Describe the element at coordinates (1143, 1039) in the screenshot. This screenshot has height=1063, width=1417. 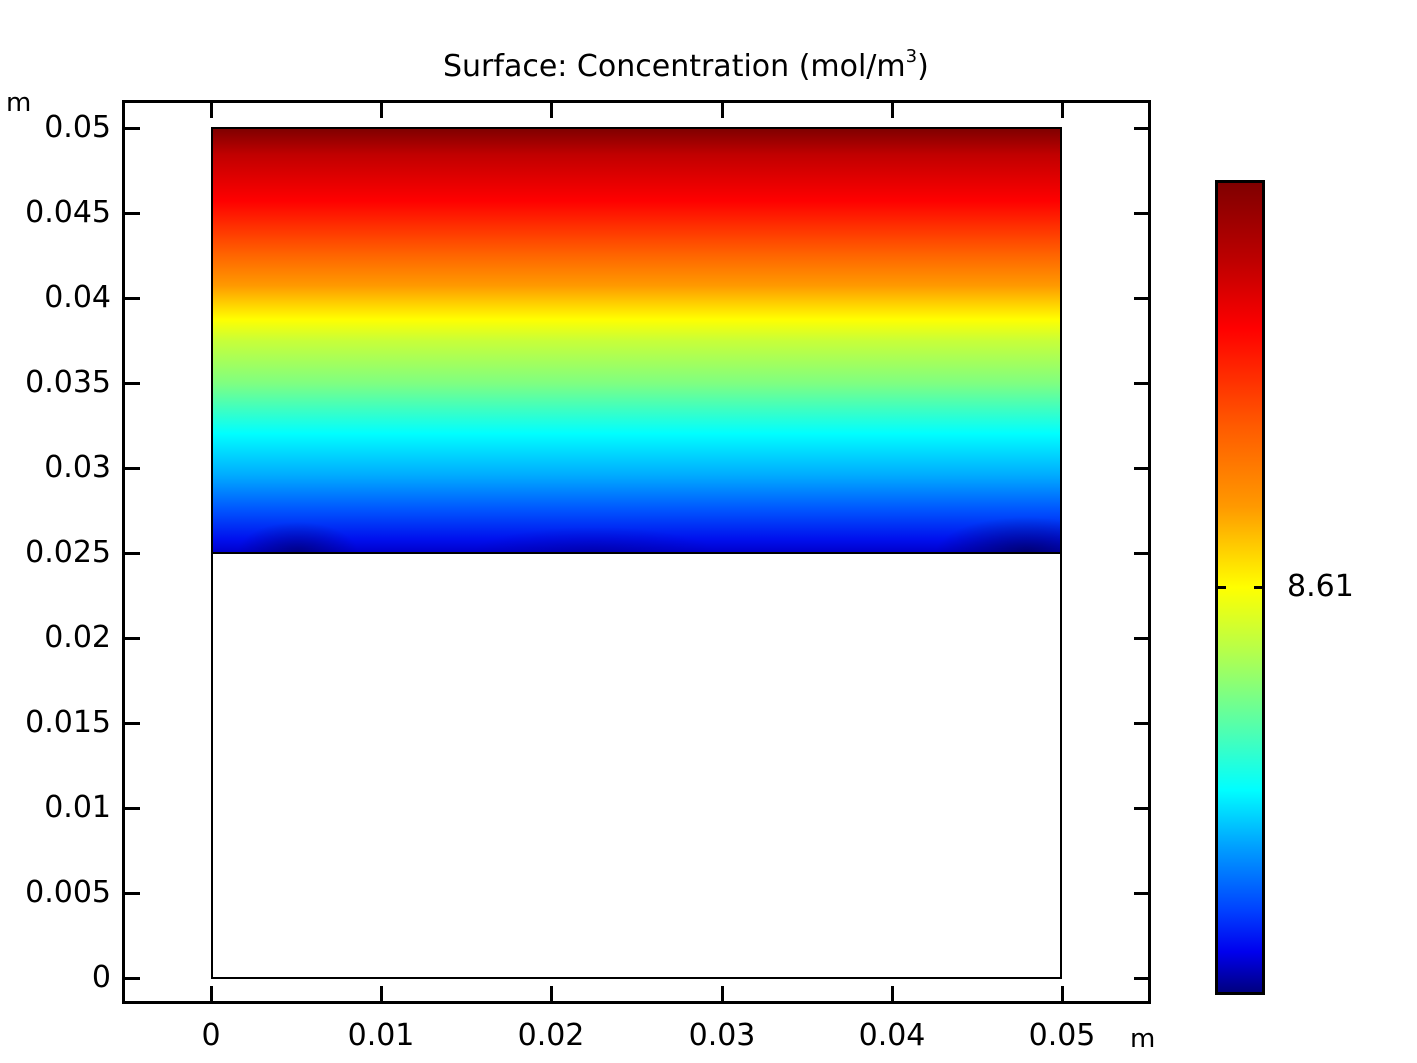
I see `x-axis-unit: m` at that location.